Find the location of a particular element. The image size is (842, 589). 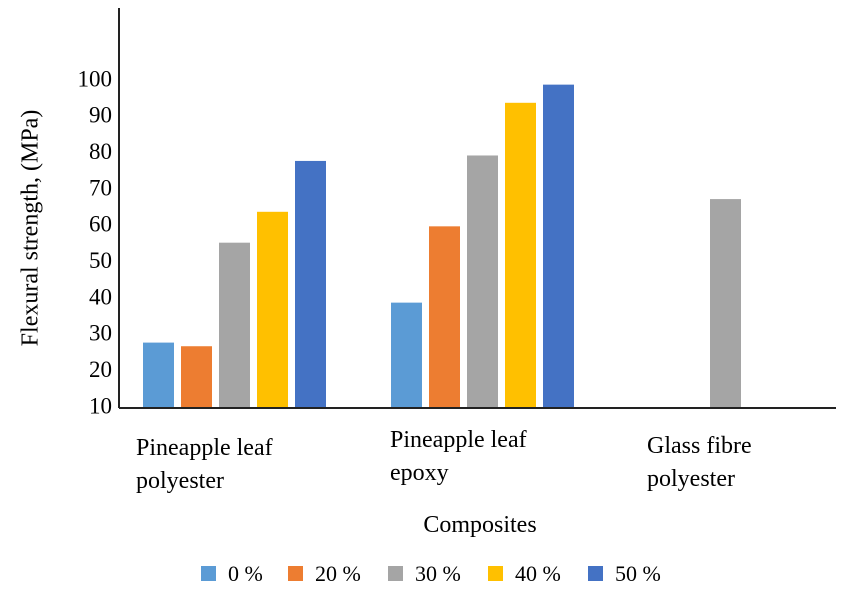

y-tick-label: 80 is located at coordinates (100, 151).